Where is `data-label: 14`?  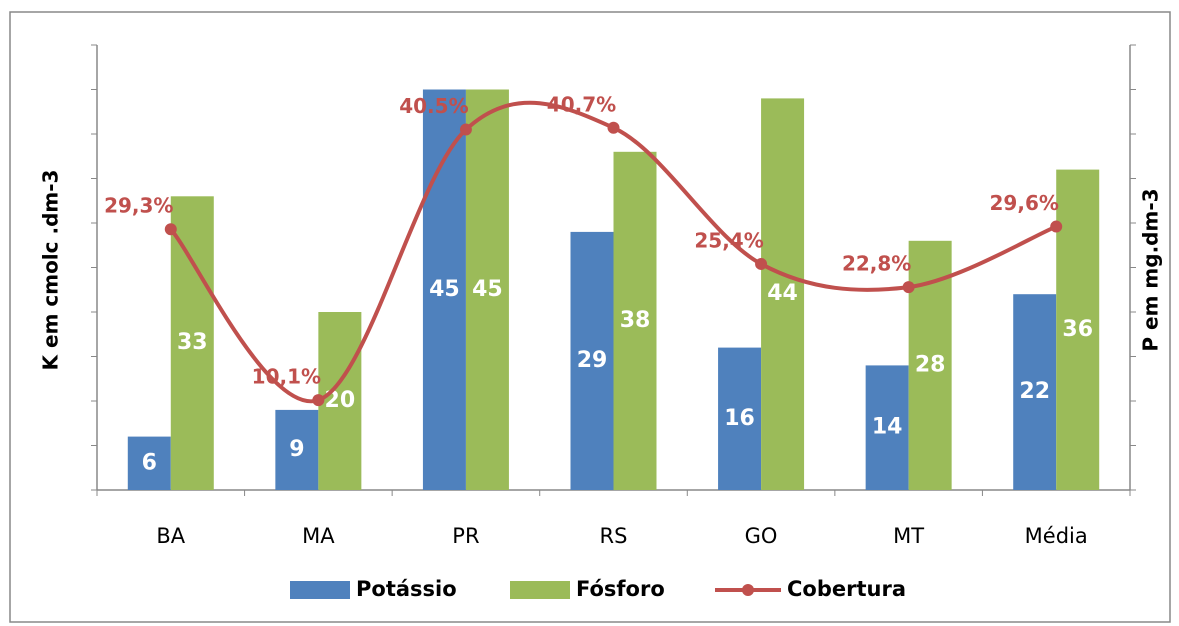
data-label: 14 is located at coordinates (887, 427).